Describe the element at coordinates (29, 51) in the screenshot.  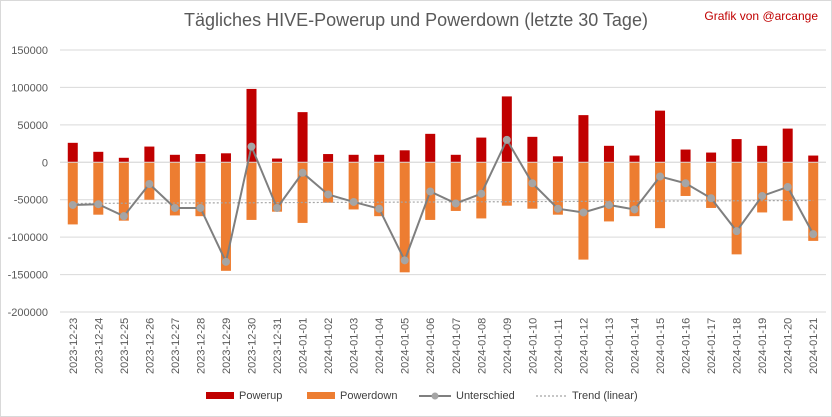
I see `y-tick-label: 150000` at that location.